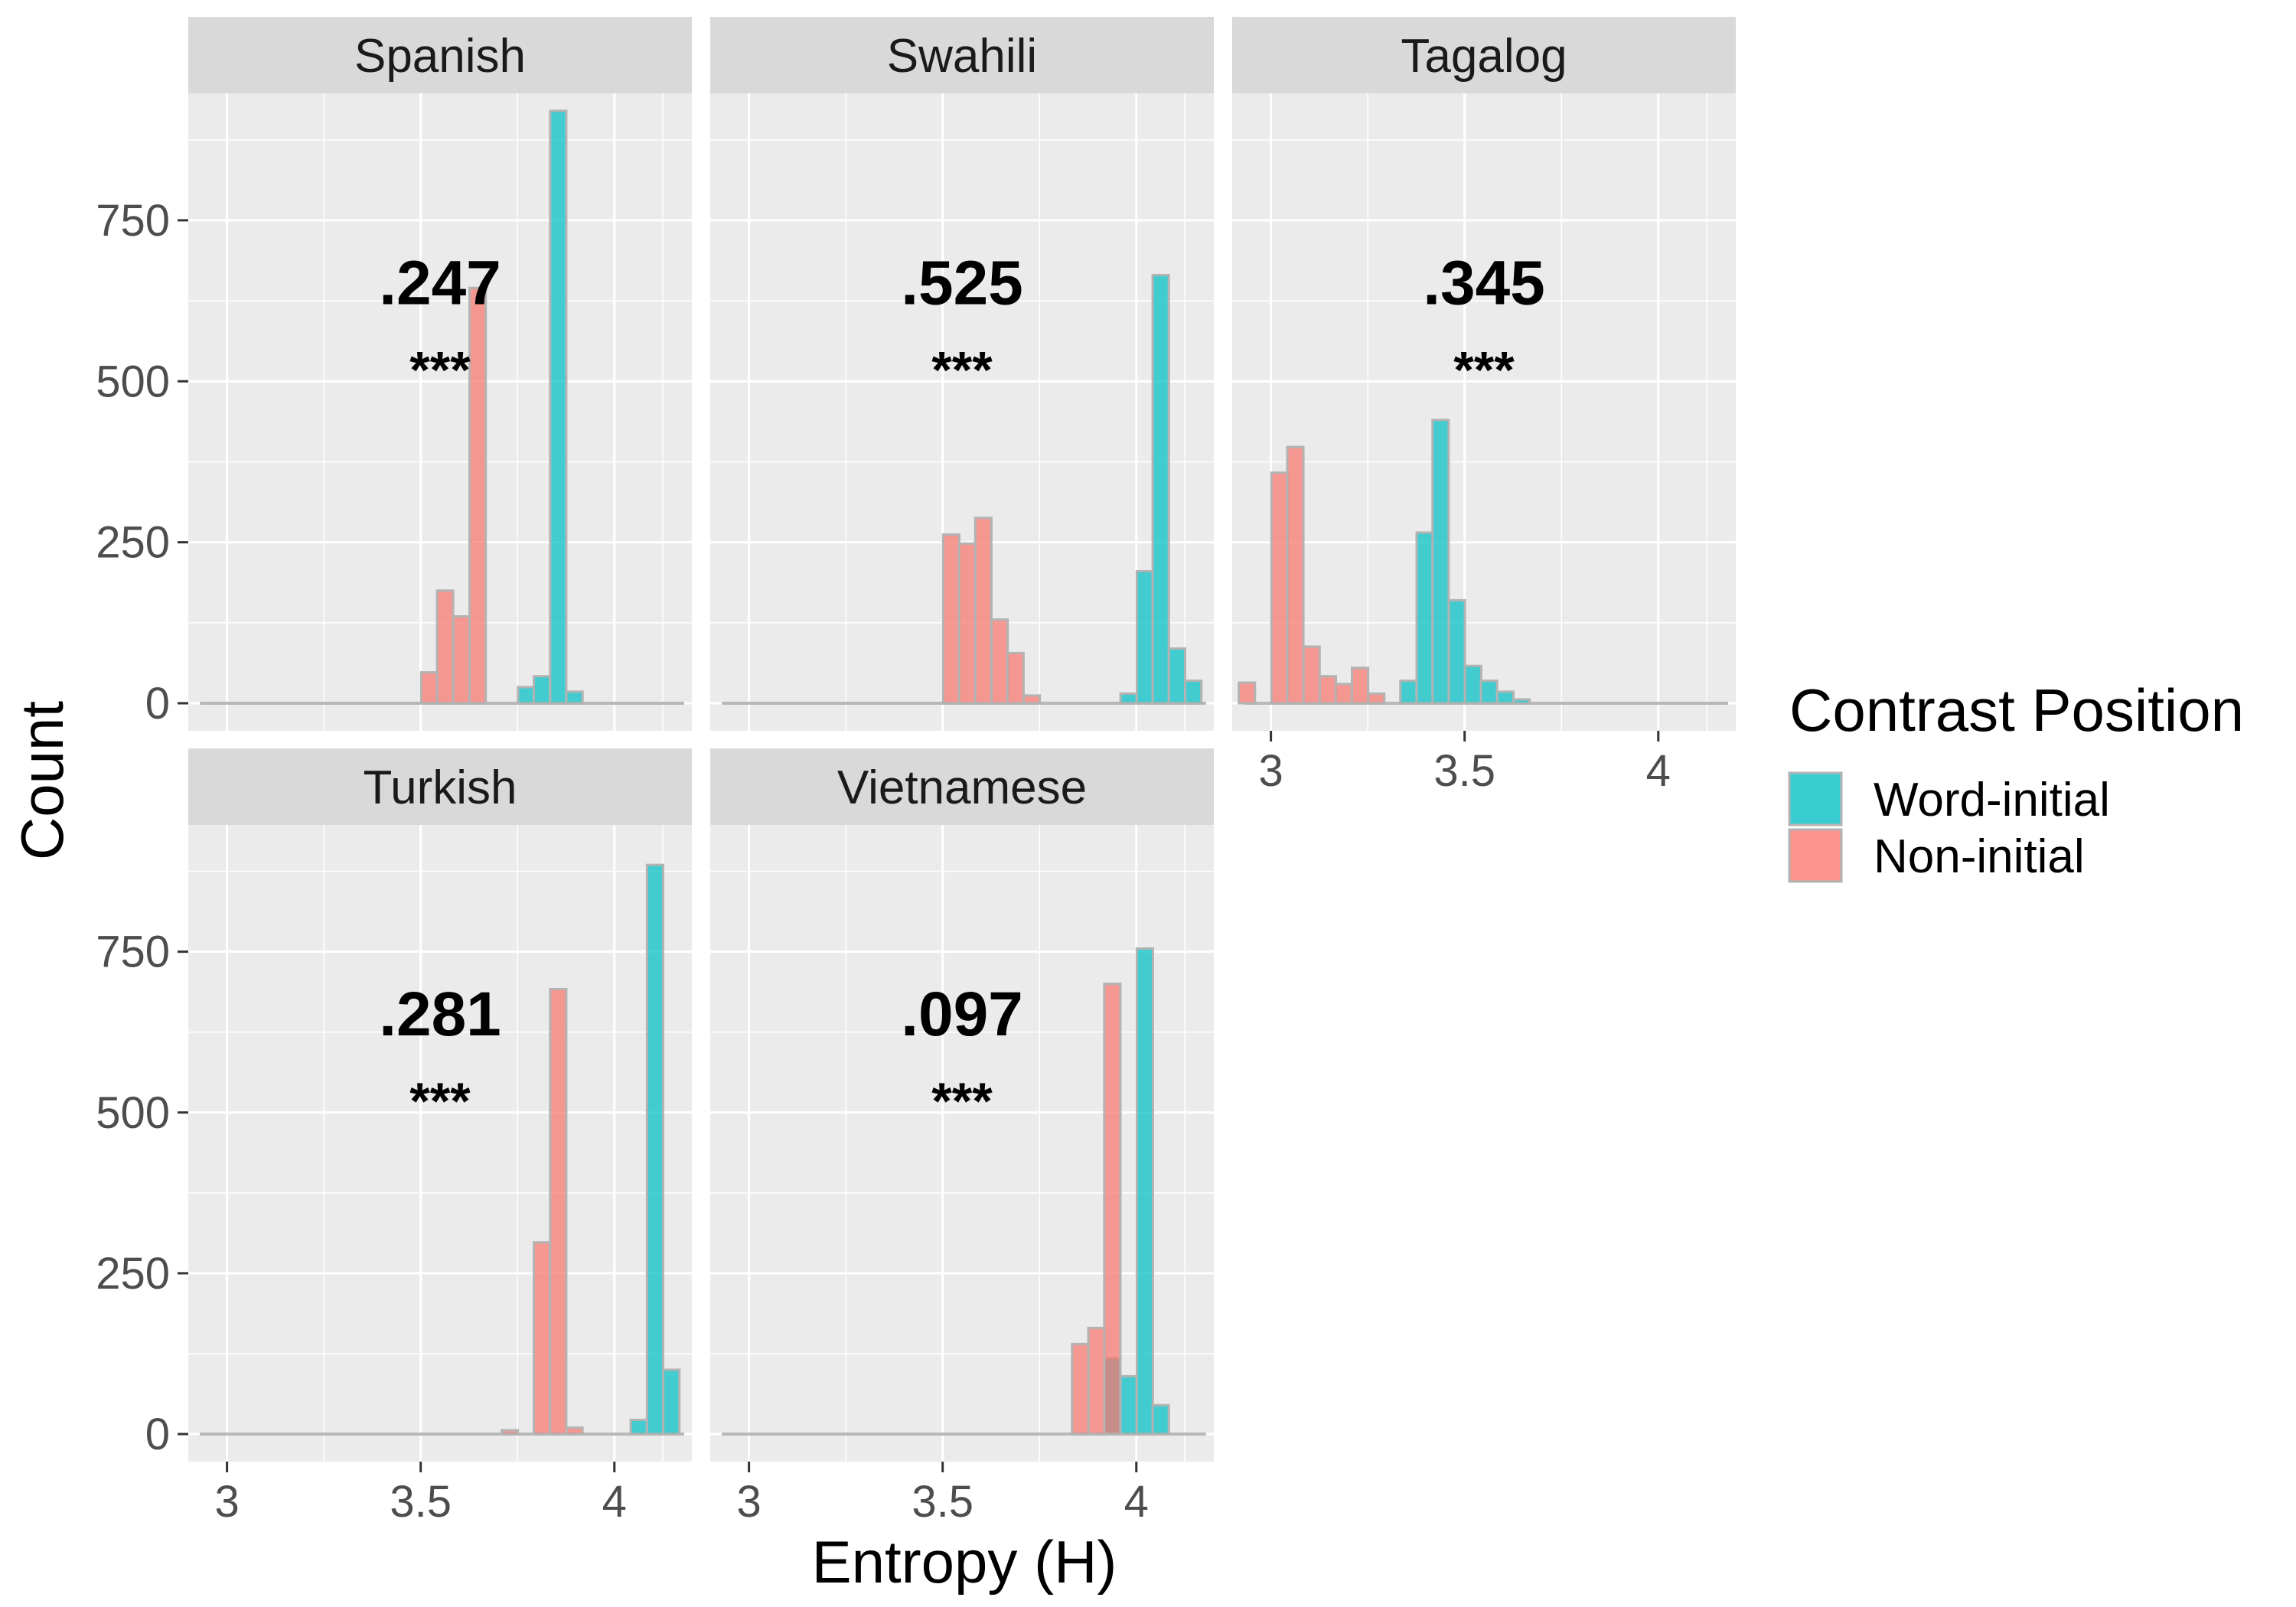 Image resolution: width=2296 pixels, height=1607 pixels. I want to click on facet-strip-label: Turkish, so click(440, 787).